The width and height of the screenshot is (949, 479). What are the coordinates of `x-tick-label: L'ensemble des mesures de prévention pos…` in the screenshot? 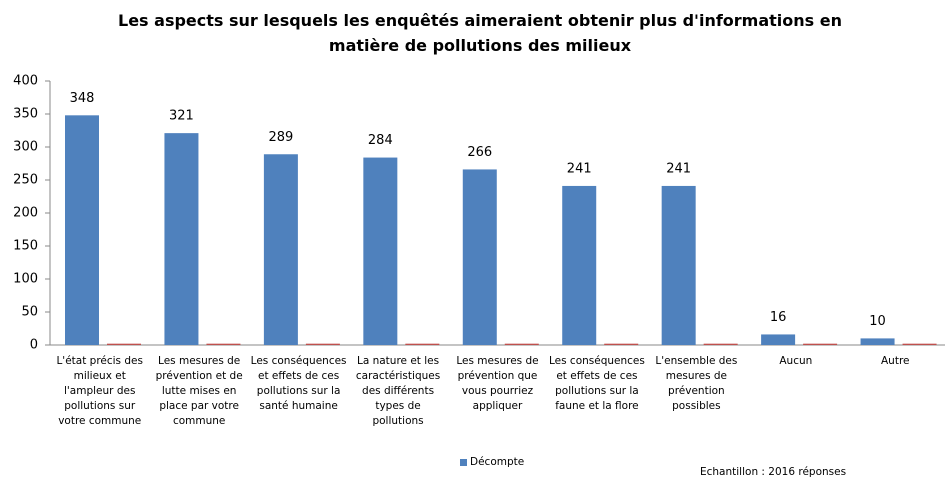 It's located at (696, 383).